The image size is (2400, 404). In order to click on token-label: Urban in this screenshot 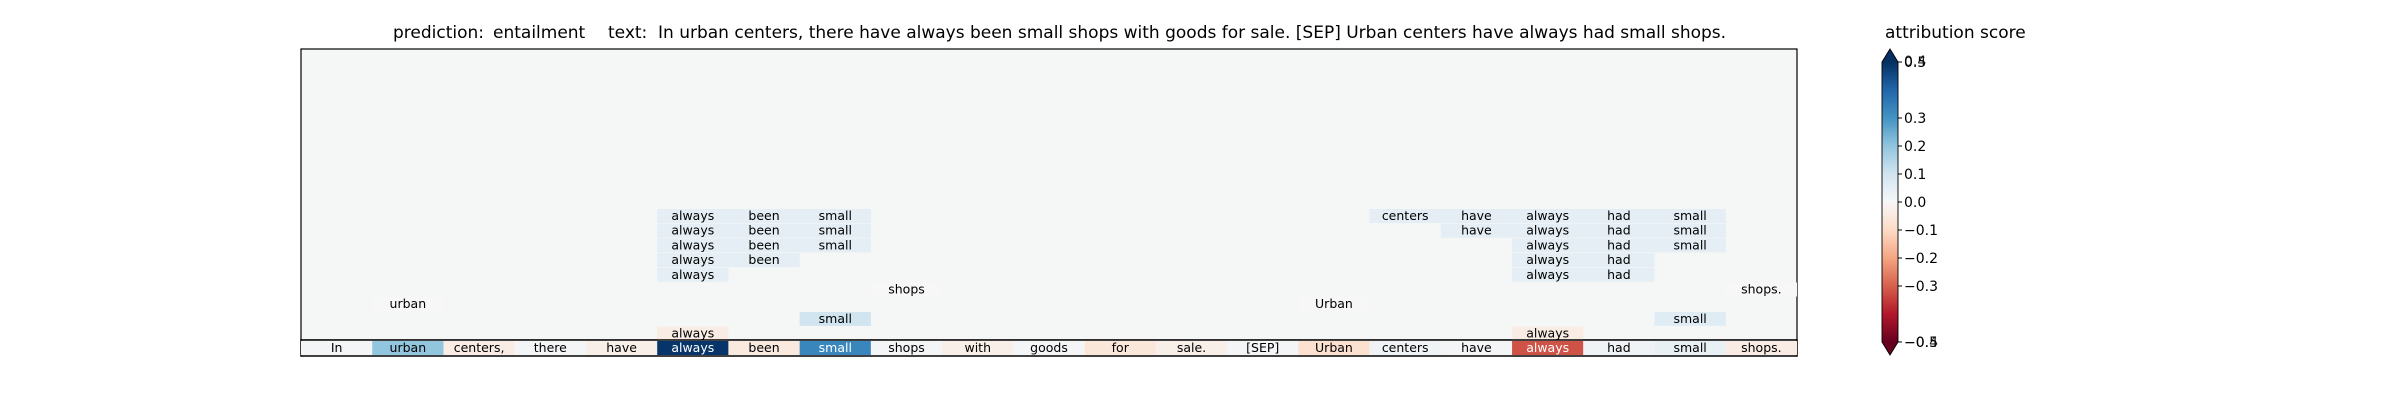, I will do `click(1334, 347)`.